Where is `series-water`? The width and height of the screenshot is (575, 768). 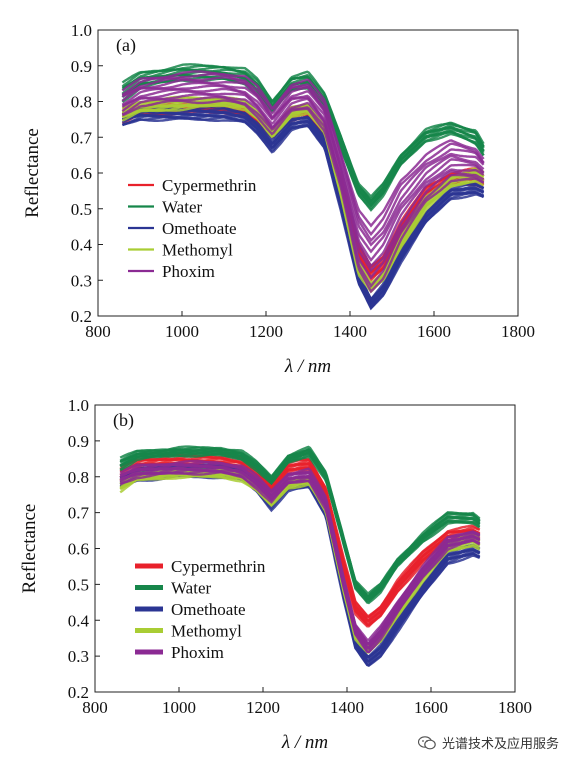
series-water is located at coordinates (300, 525).